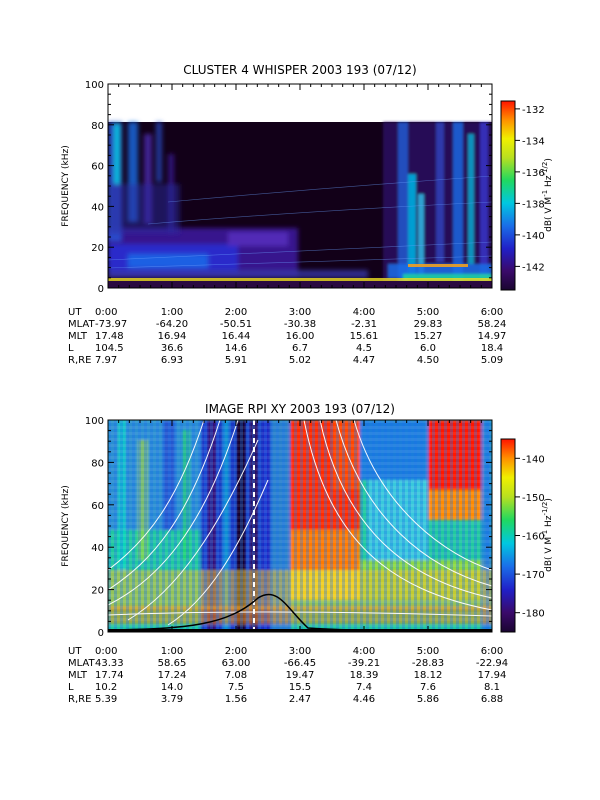 The height and width of the screenshot is (800, 600). I want to click on ephemeris-value: 17.94, so click(492, 675).